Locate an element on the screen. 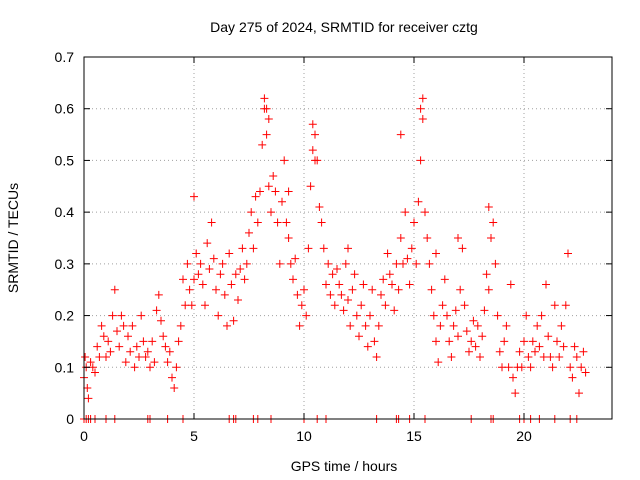 Image resolution: width=640 pixels, height=480 pixels. x-tick-label: 10 is located at coordinates (304, 436).